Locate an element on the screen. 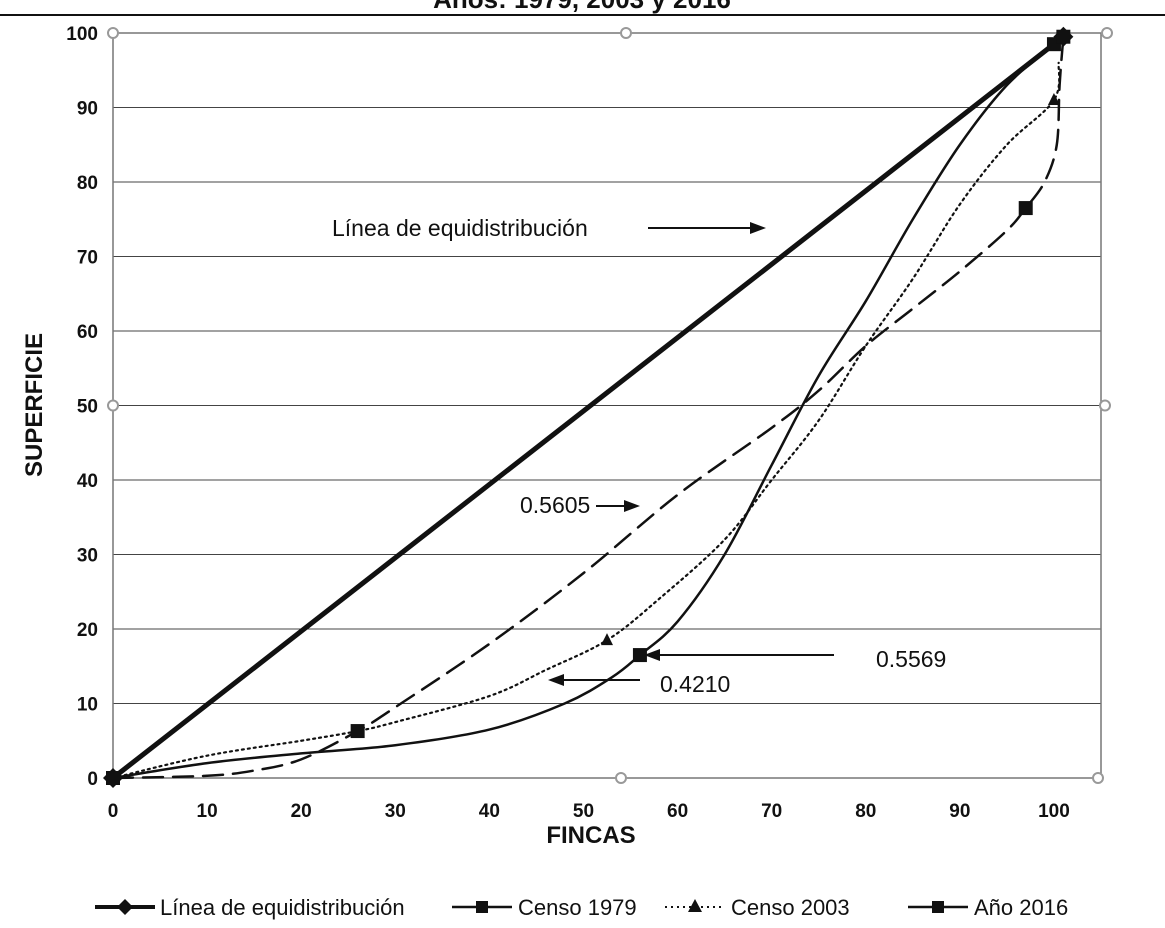 This screenshot has height=928, width=1165. annotation-gini-2016: 0.5605 is located at coordinates (580, 505).